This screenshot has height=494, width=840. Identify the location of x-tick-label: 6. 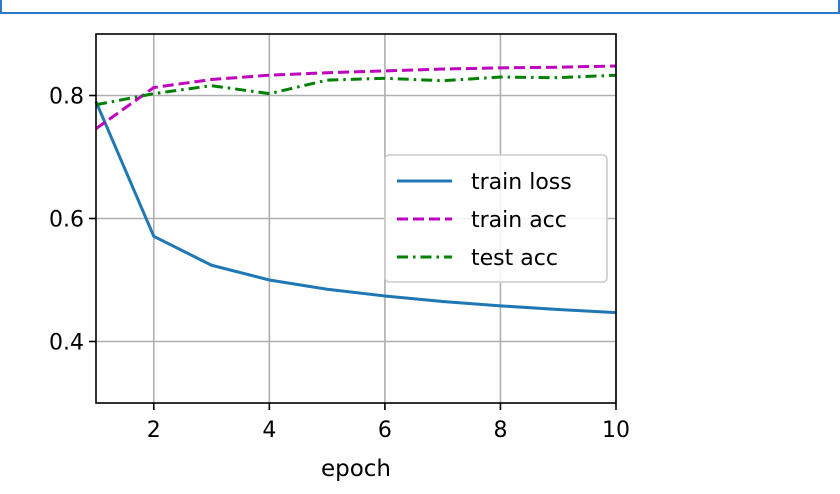
(385, 430).